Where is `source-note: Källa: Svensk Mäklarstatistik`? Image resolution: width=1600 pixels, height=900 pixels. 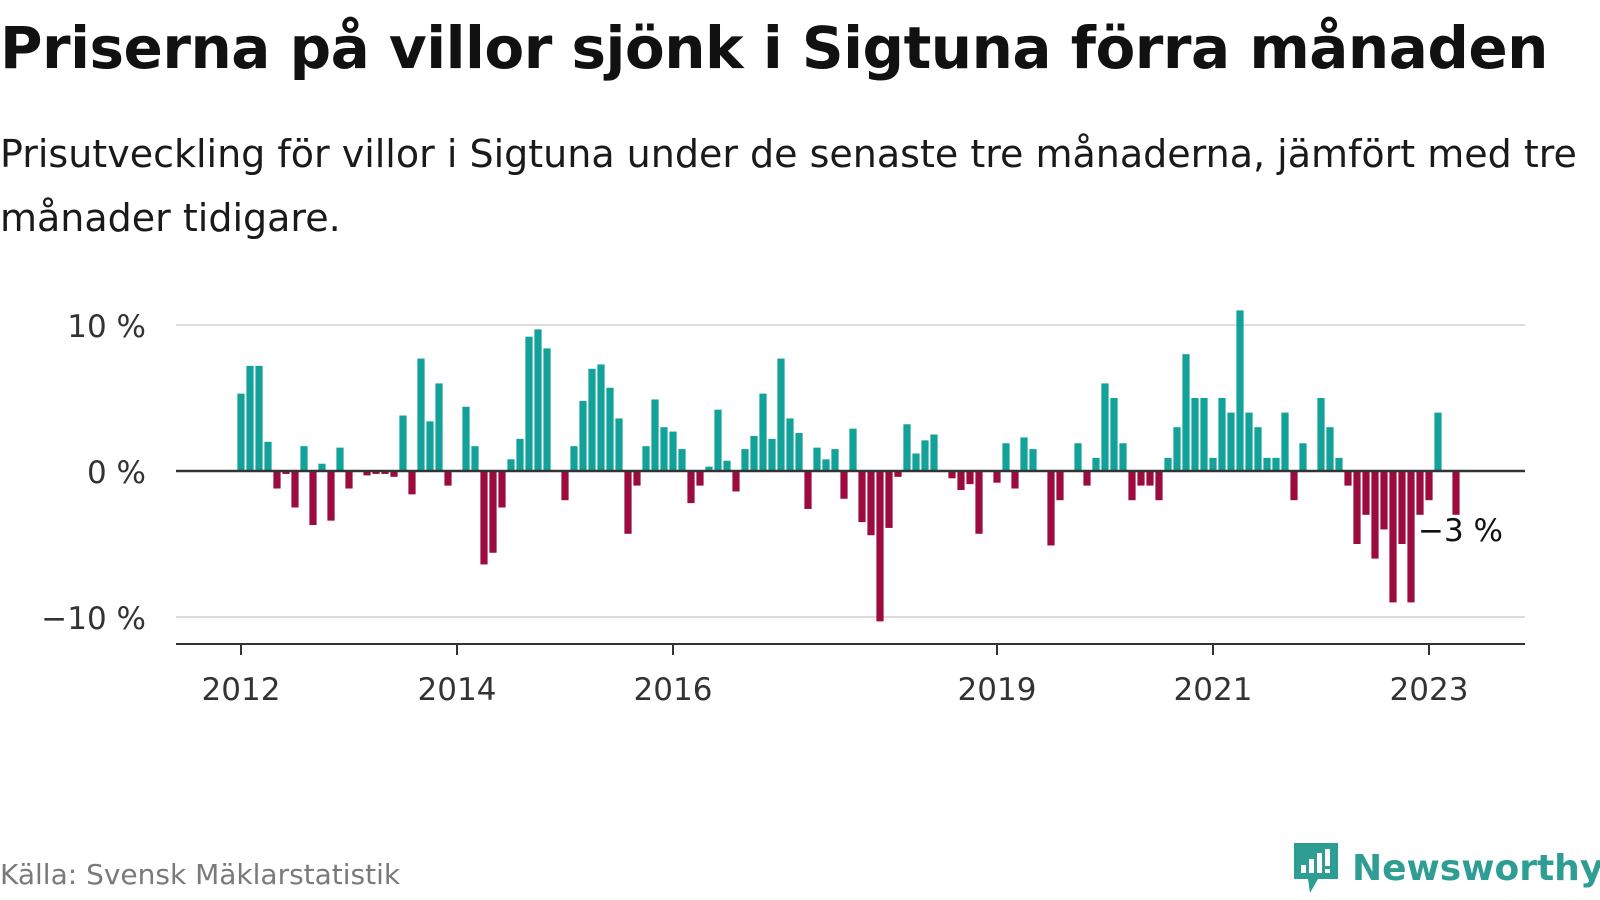 source-note: Källa: Svensk Mäklarstatistik is located at coordinates (200, 874).